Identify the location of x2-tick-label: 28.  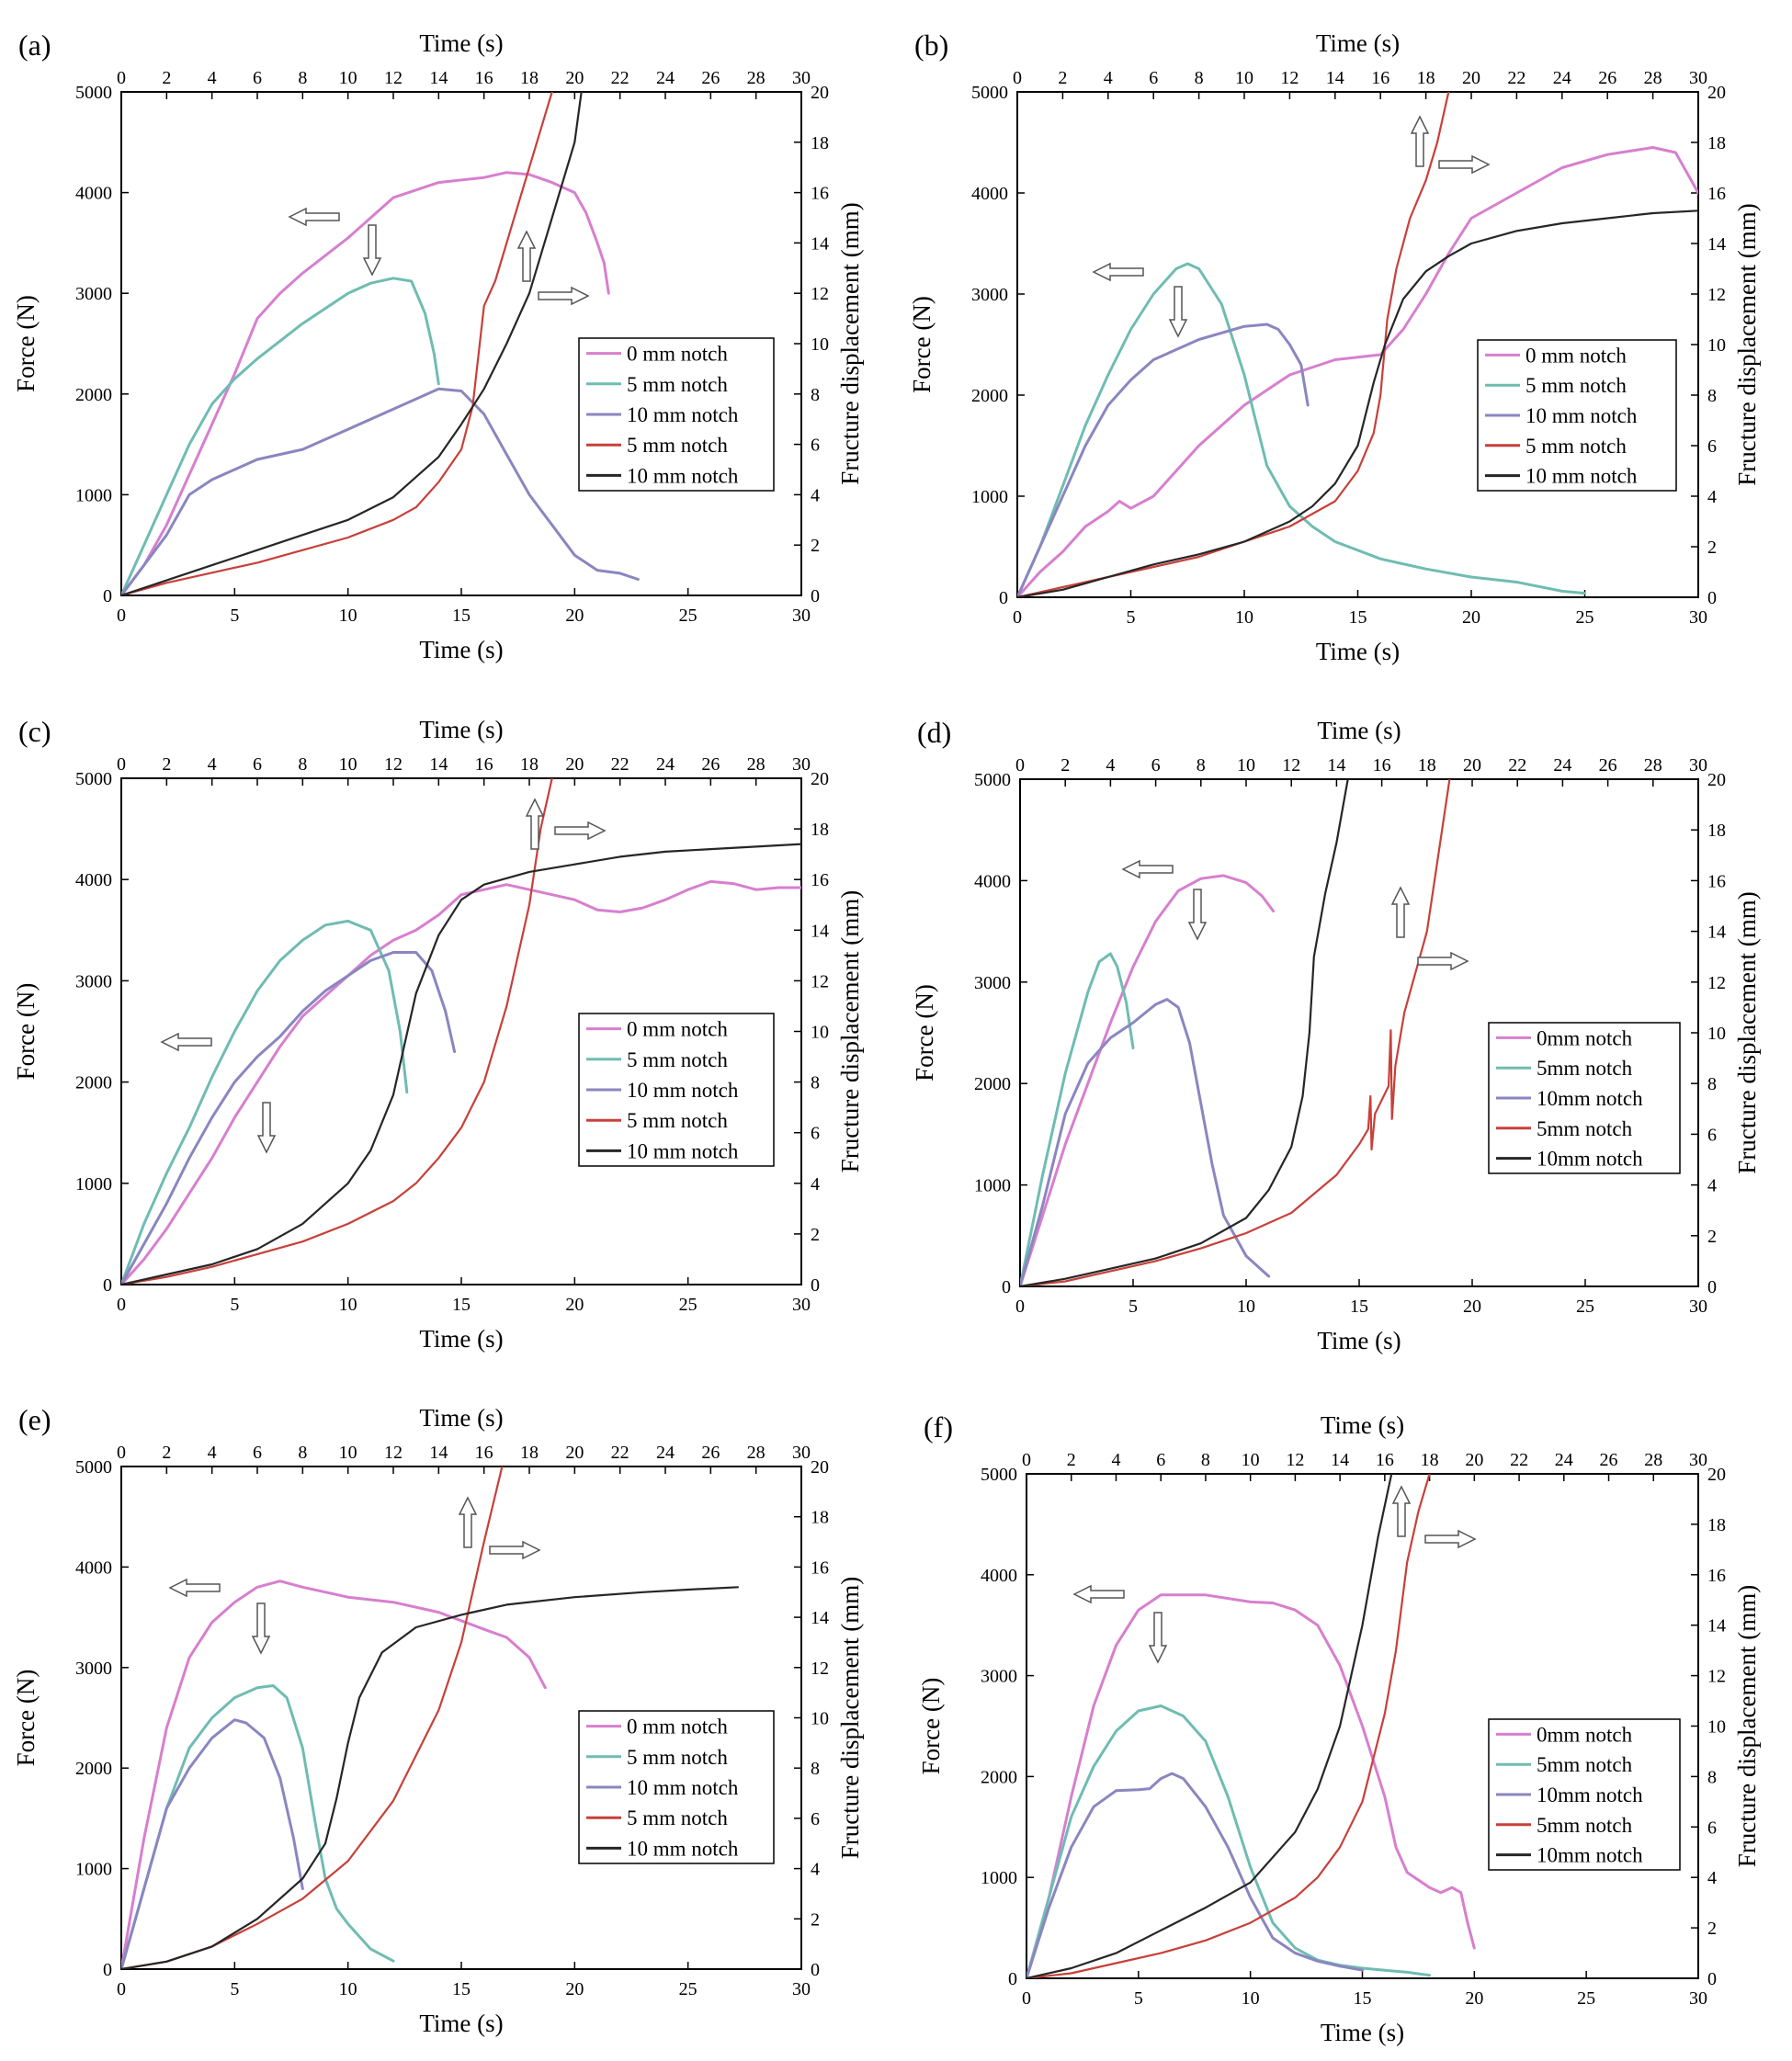
(756, 78).